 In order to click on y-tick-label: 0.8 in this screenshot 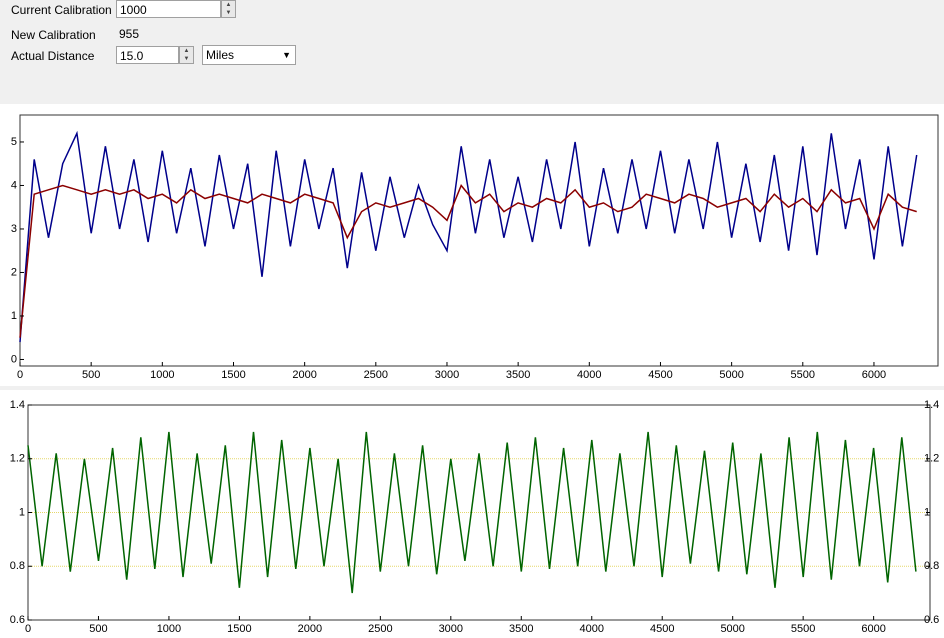, I will do `click(17, 566)`.